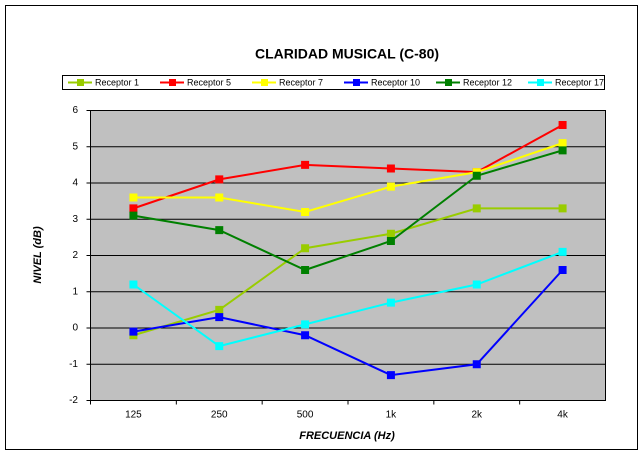 This screenshot has width=644, height=455. What do you see at coordinates (477, 415) in the screenshot?
I see `x-tick-label: 2k` at bounding box center [477, 415].